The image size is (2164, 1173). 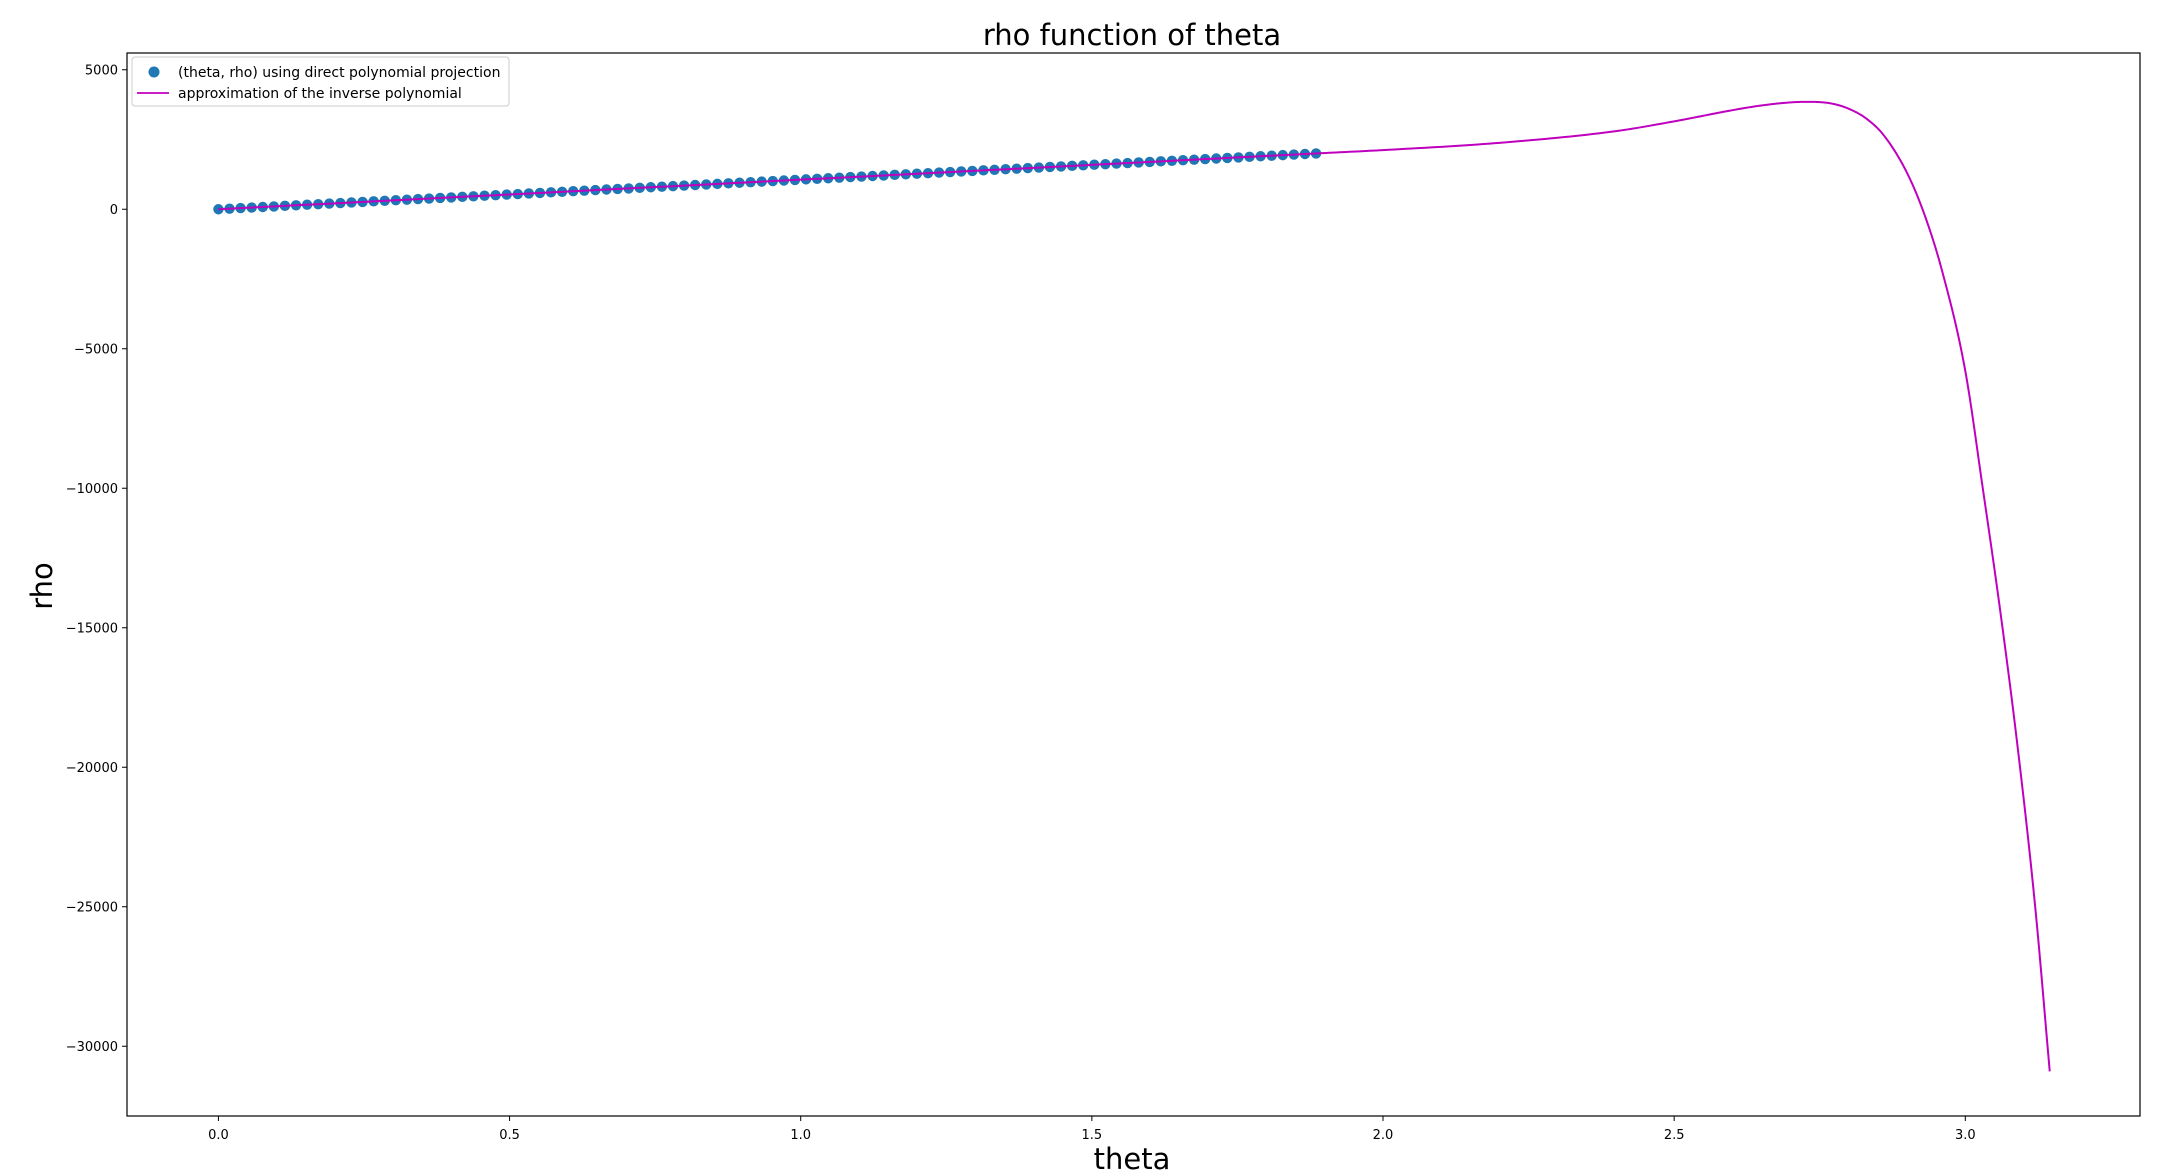 I want to click on x-axis-title: theta, so click(x=1132, y=1157).